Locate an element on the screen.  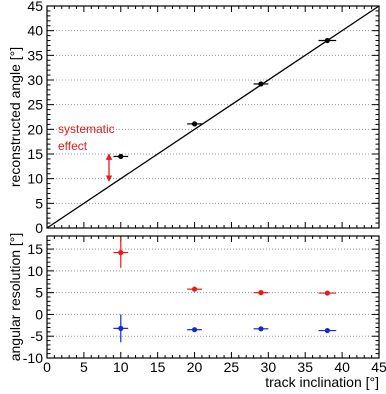
x-axis-label: track inclination [°] is located at coordinates (322, 382).